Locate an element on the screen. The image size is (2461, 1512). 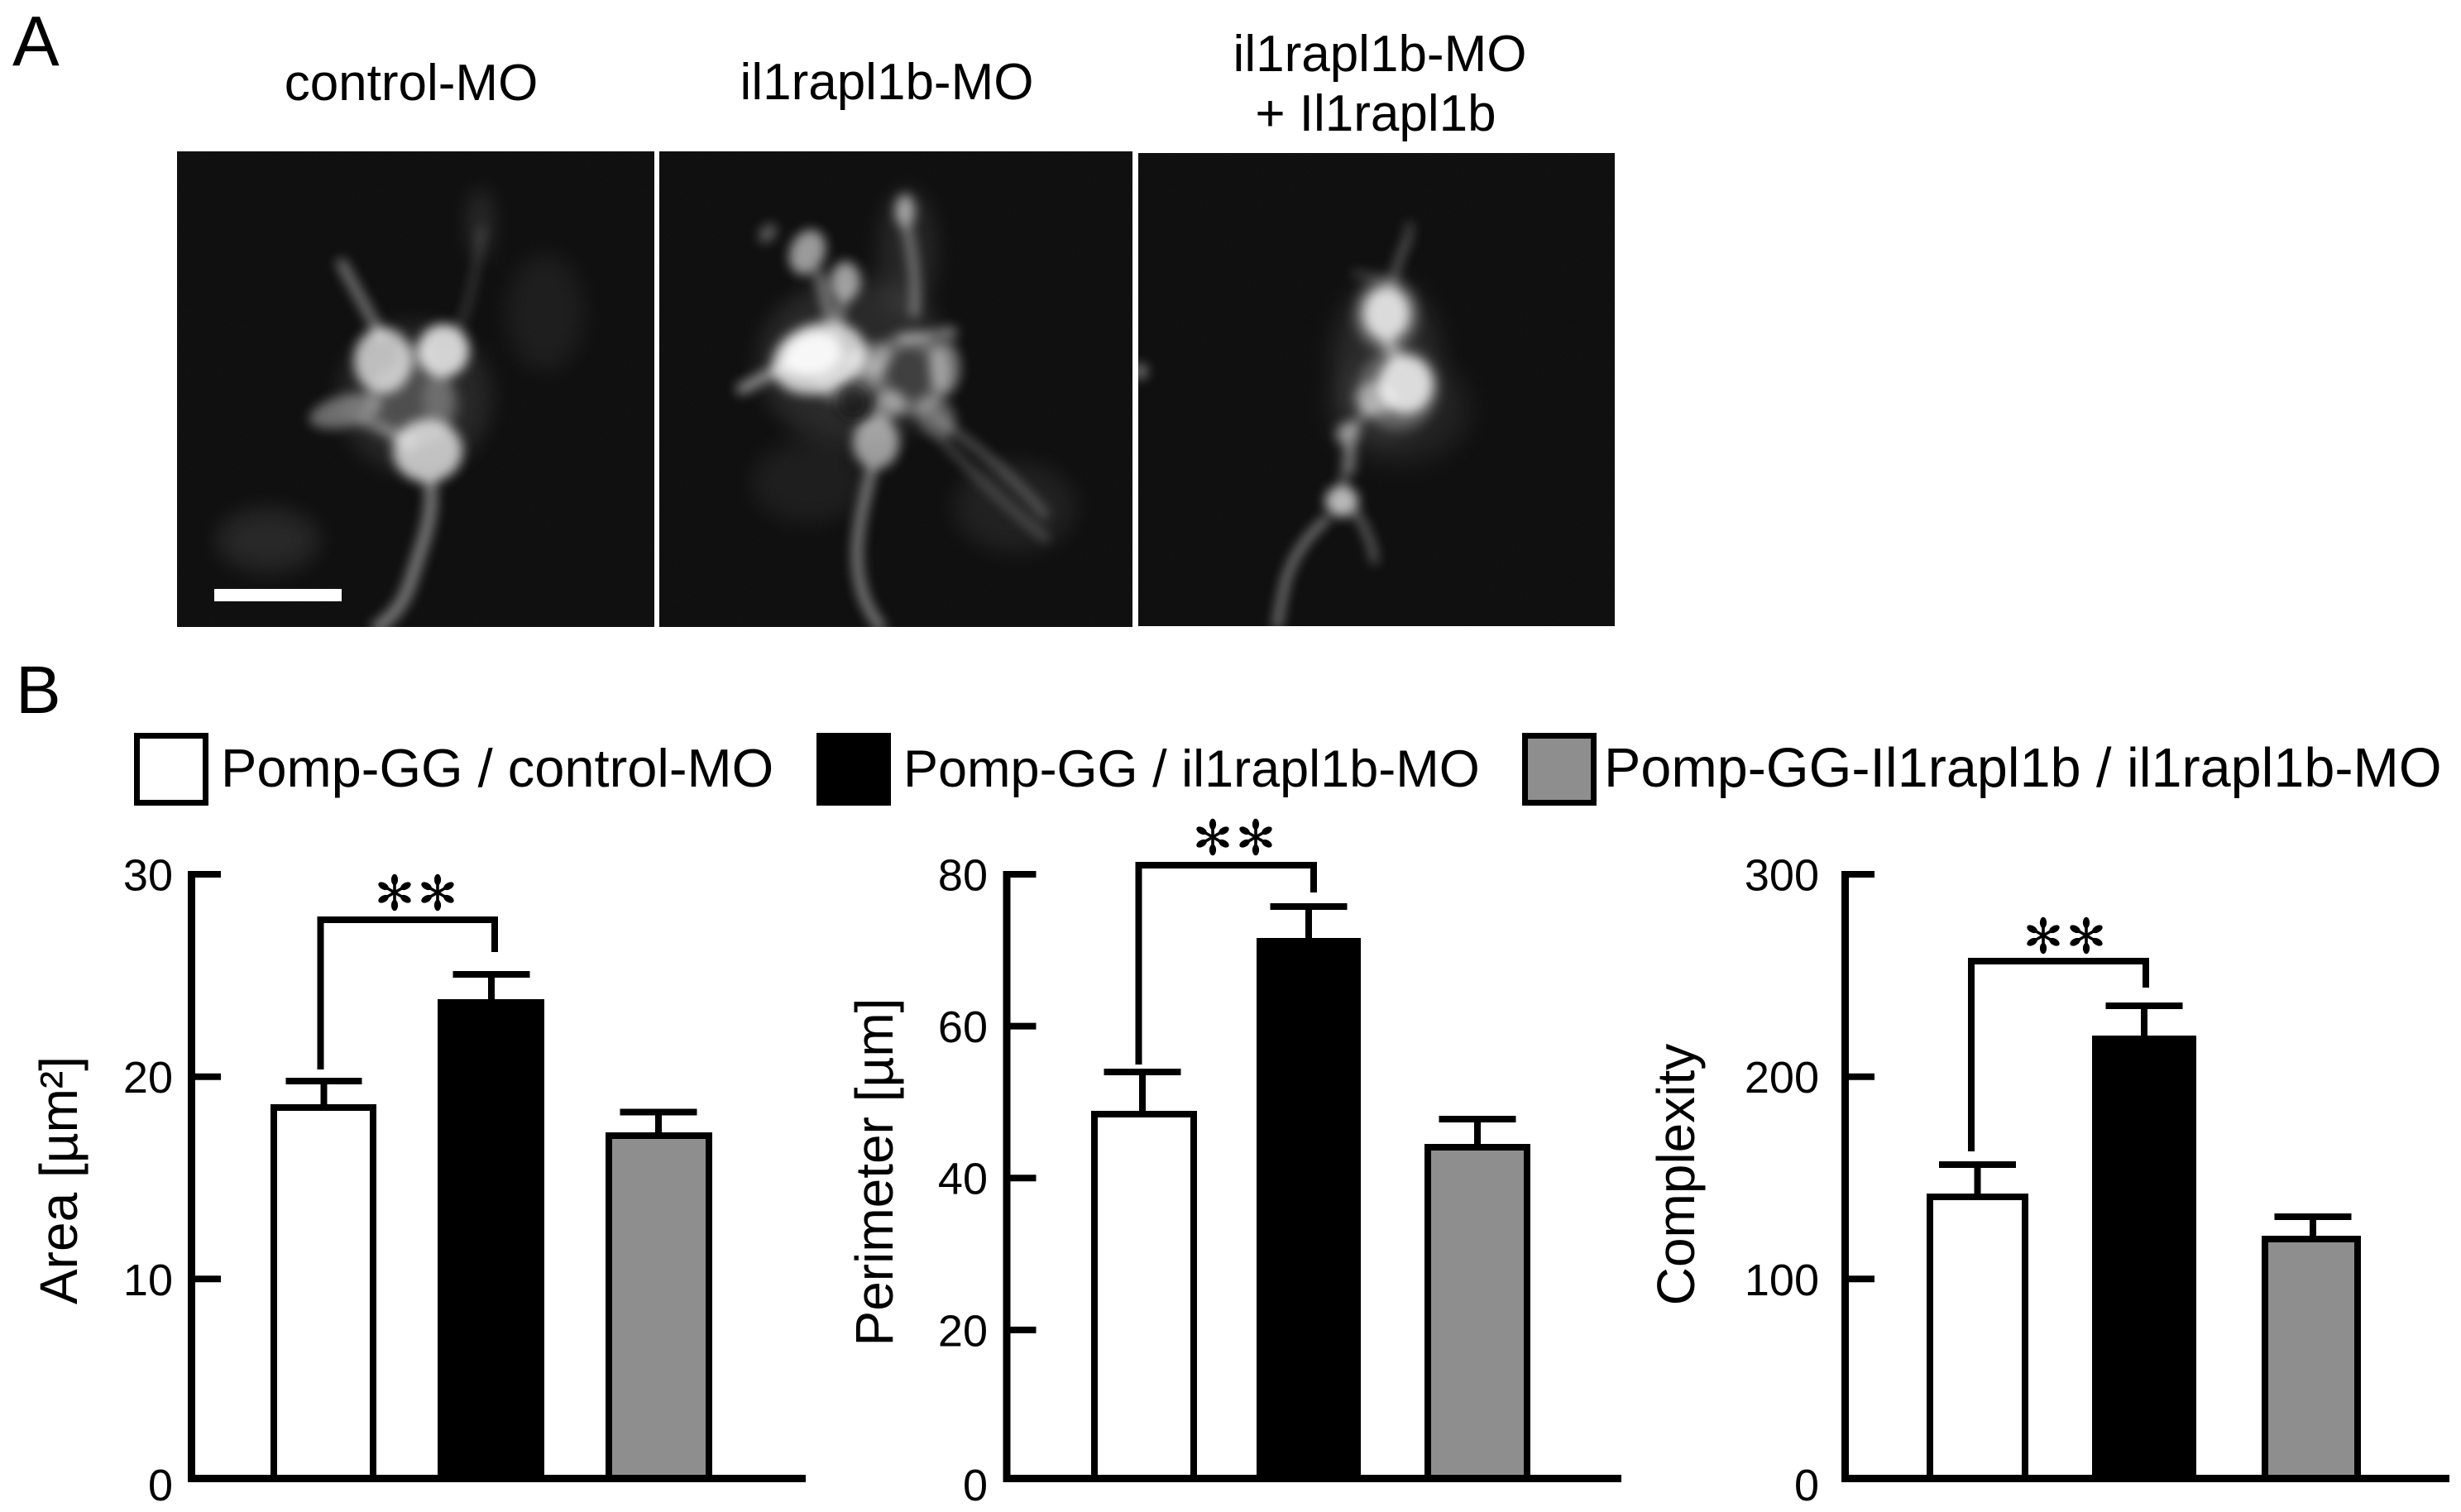
svg-text:Pomp-GG-Il1rapl1b / il1rapl1b-: Pomp-GG-Il1rapl1b / il1rapl1b-MO is located at coordinates (2023, 768).